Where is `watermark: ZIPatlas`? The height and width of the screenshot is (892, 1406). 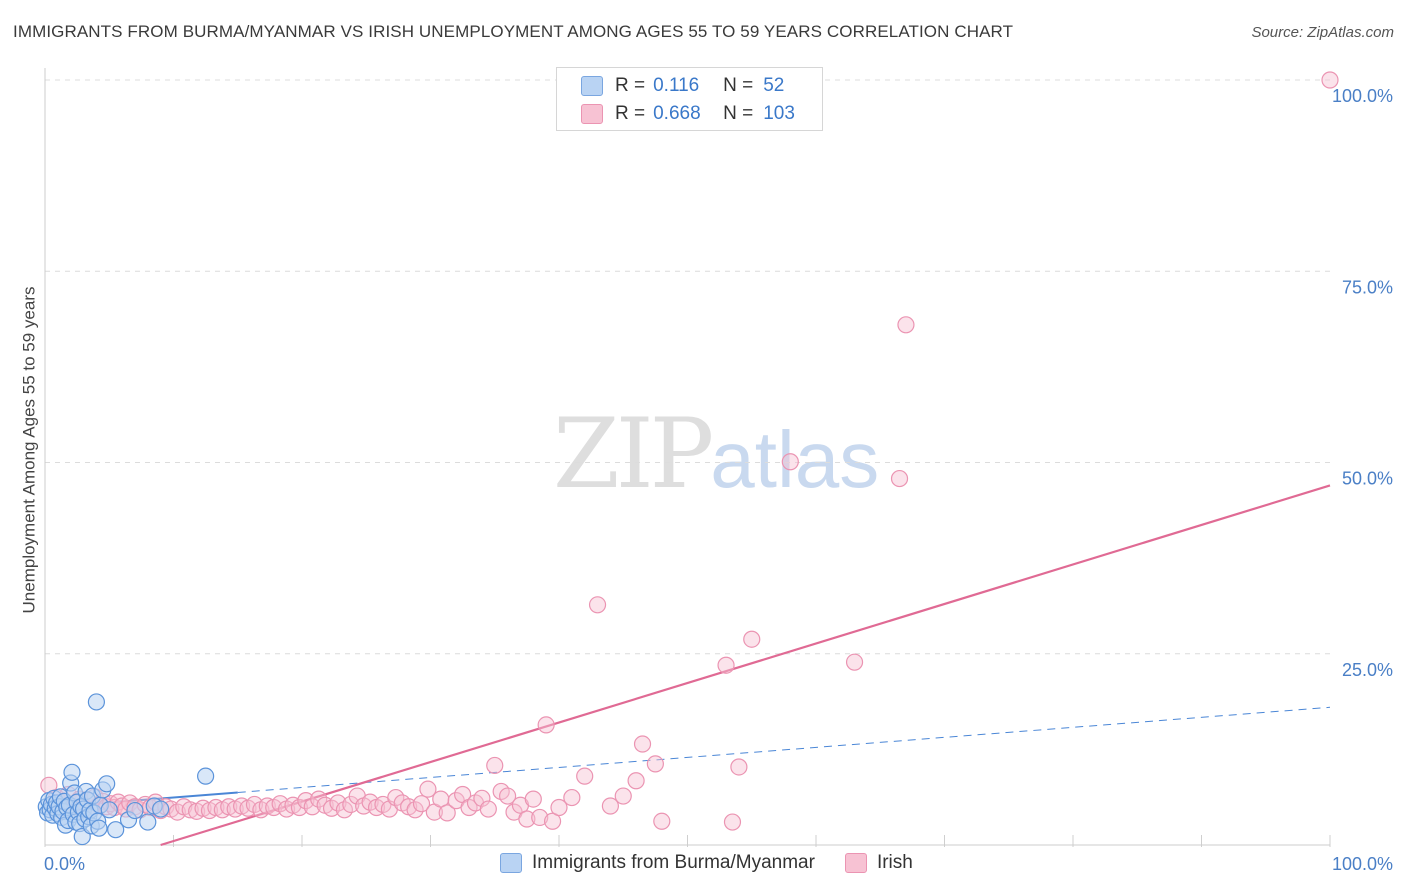
watermark: ZIPatlas is located at coordinates (716, 454).